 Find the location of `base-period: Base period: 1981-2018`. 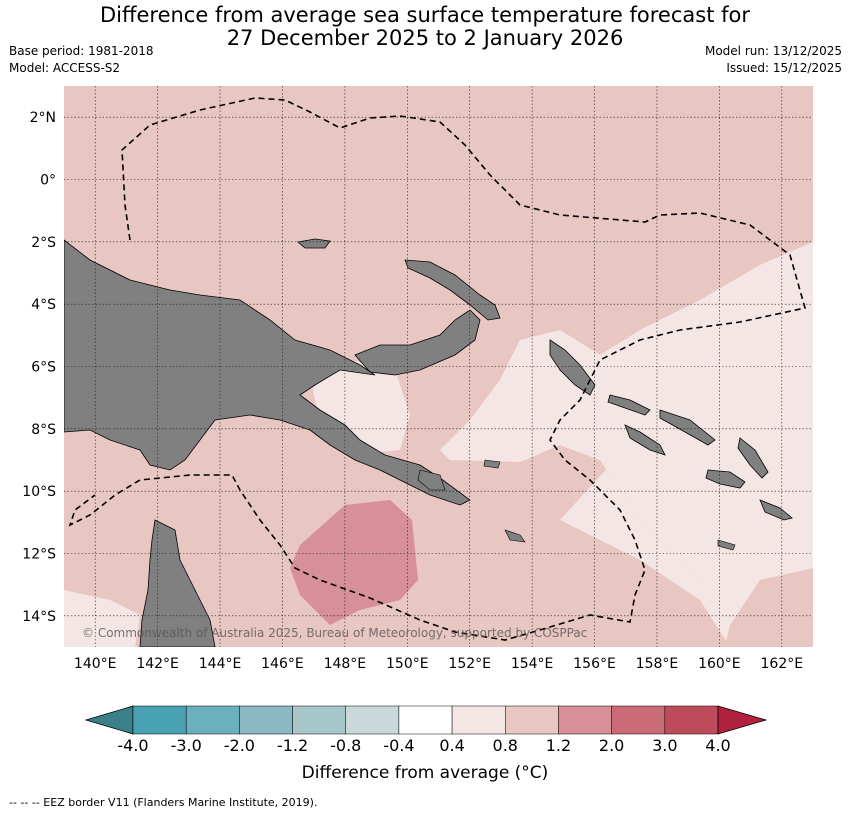

base-period: Base period: 1981-2018 is located at coordinates (81, 51).